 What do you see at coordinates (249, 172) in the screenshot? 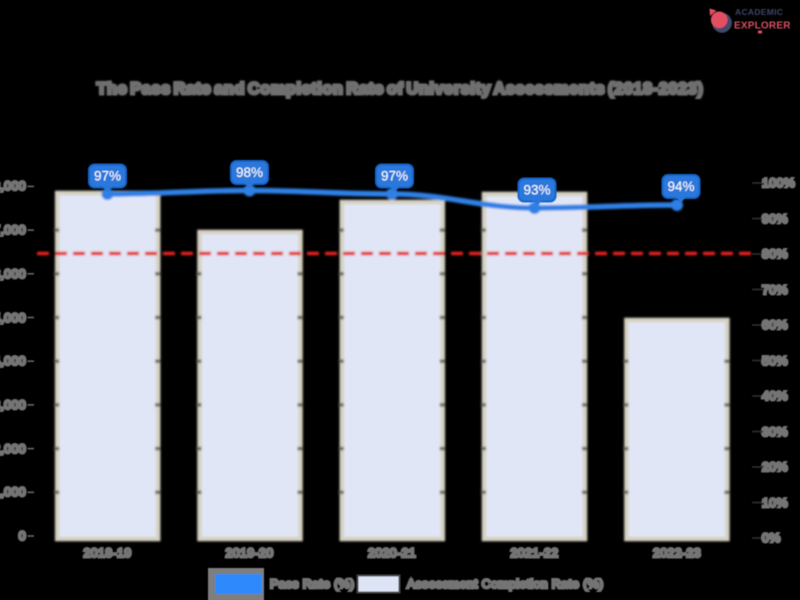
I see `svg-text: 98%` at bounding box center [249, 172].